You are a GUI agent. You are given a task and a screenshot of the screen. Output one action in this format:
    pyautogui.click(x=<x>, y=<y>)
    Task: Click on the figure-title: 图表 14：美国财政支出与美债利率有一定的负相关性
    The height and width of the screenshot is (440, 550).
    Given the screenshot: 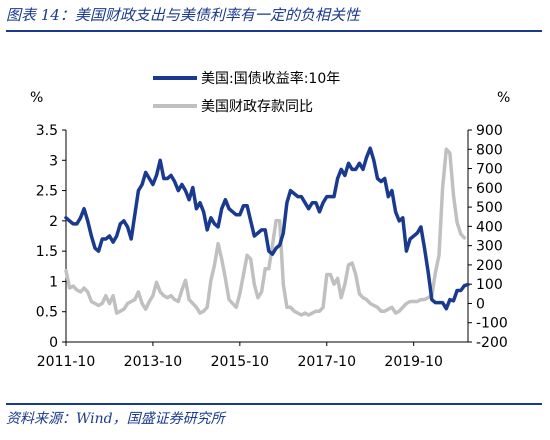 What is the action you would take?
    pyautogui.click(x=183, y=15)
    